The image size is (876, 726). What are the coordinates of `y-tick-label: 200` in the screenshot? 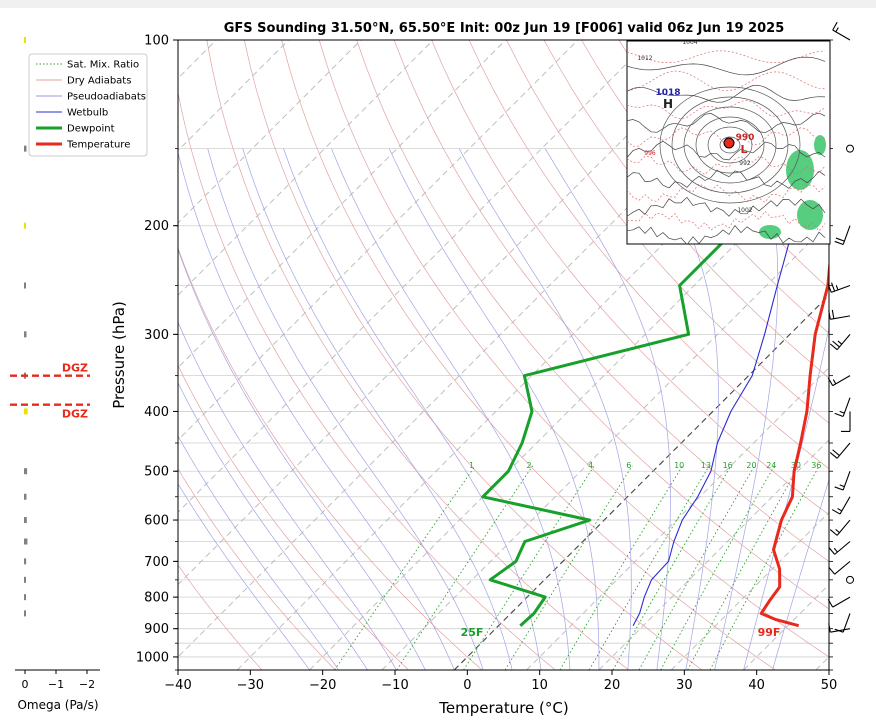 It's located at (156, 226).